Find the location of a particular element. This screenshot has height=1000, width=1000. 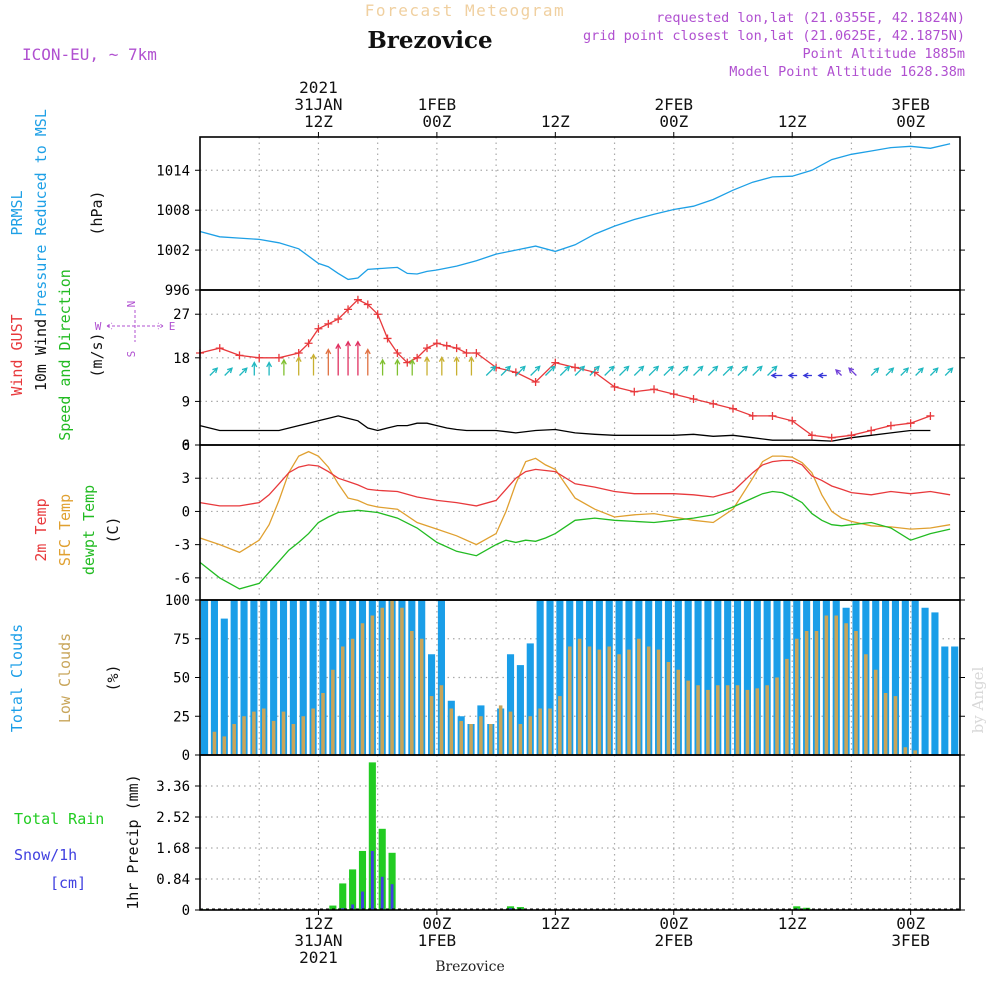

pressure-tick-label: 1014 is located at coordinates (173, 171).